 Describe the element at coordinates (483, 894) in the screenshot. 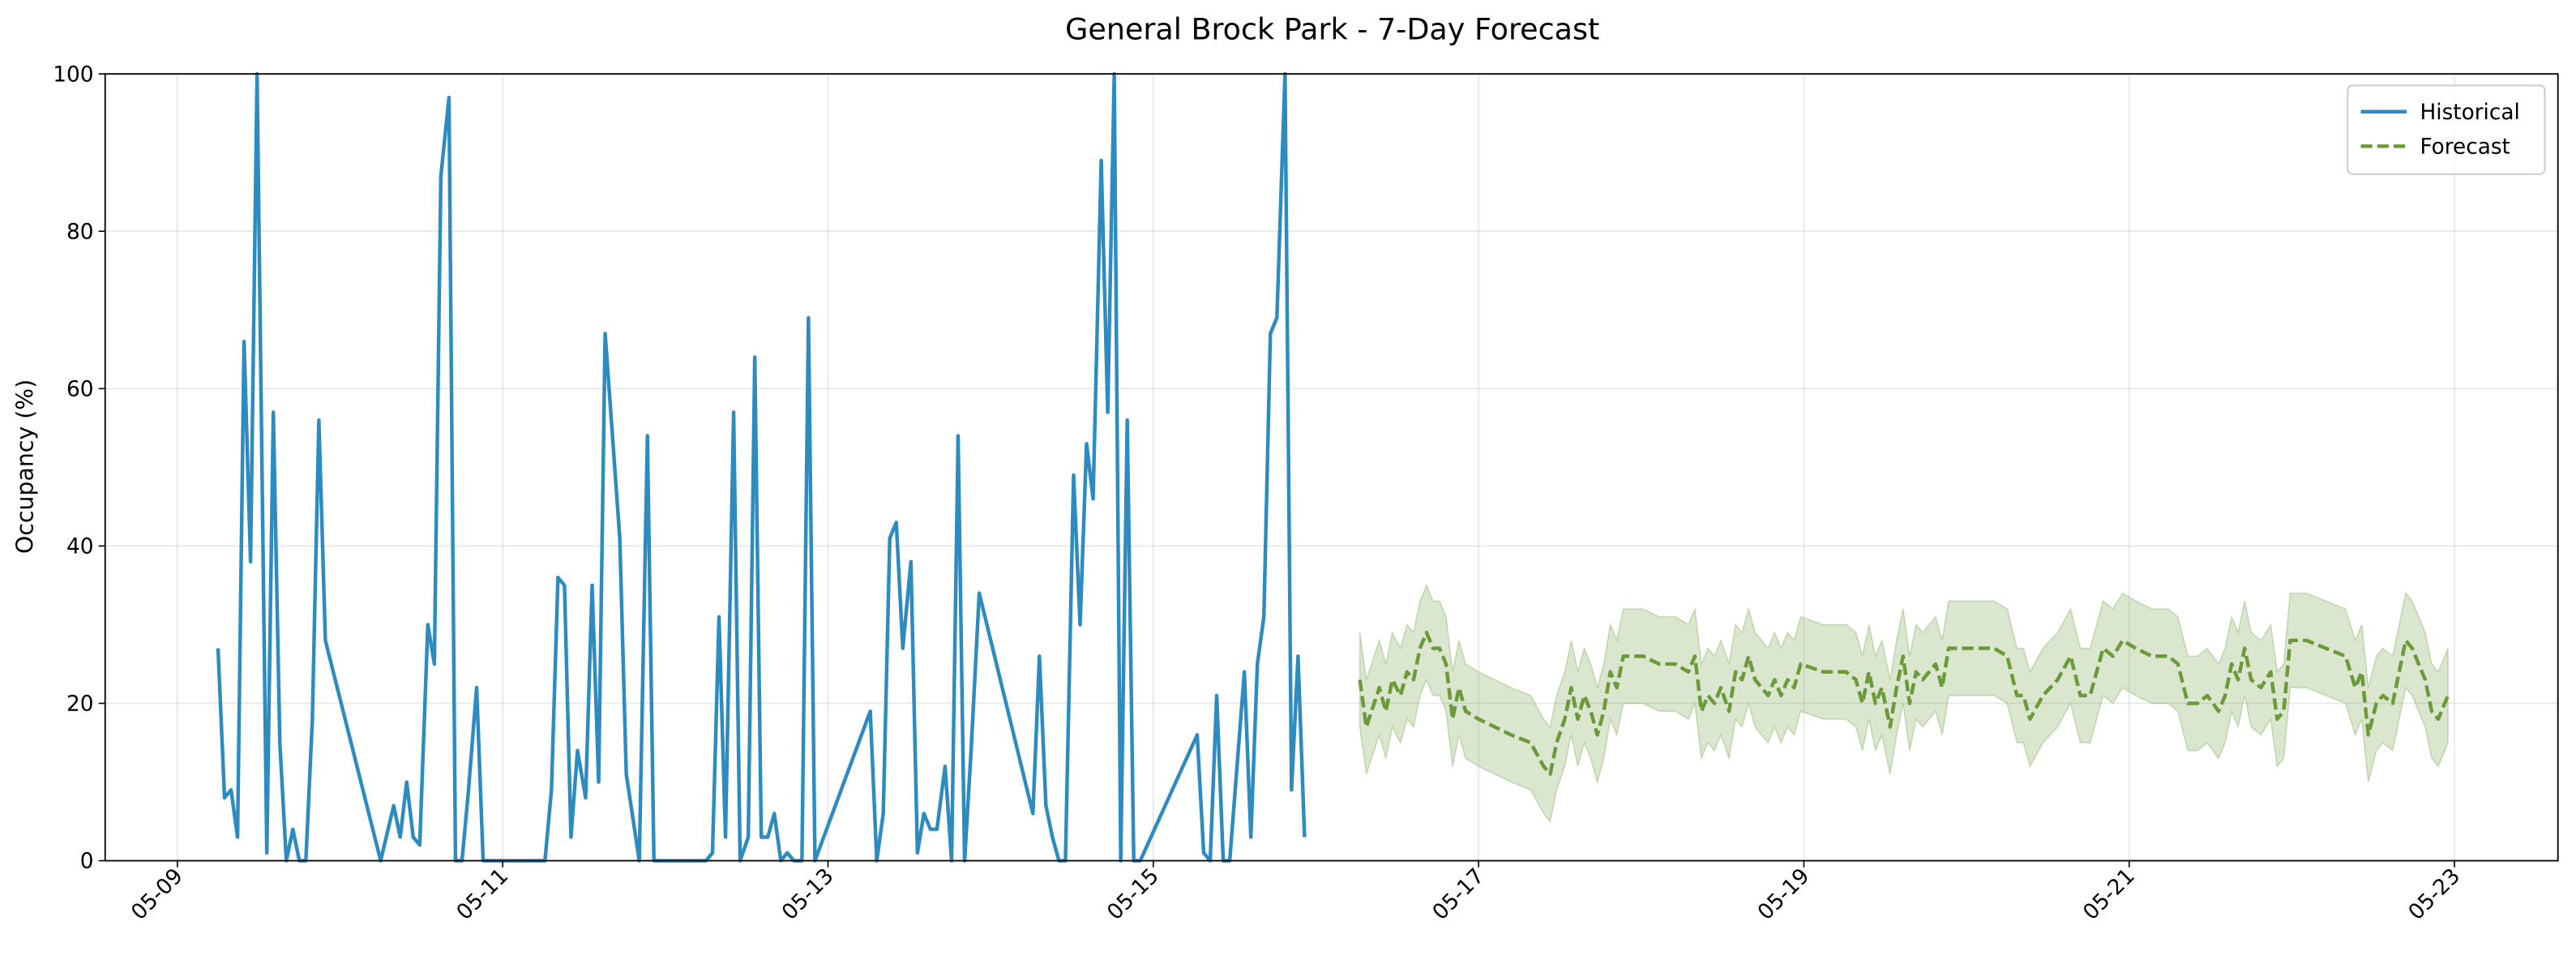

I see `x-tick-label: 05-11` at that location.